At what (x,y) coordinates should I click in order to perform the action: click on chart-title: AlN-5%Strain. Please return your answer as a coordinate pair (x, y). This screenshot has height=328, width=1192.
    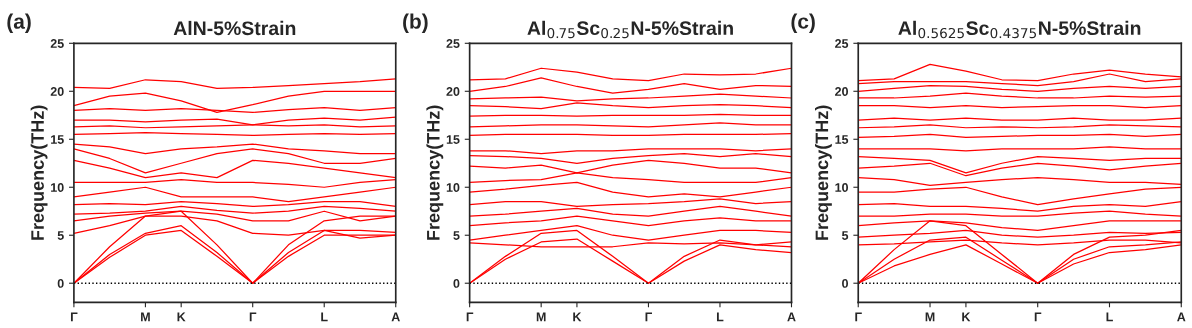
    Looking at the image, I should click on (234, 28).